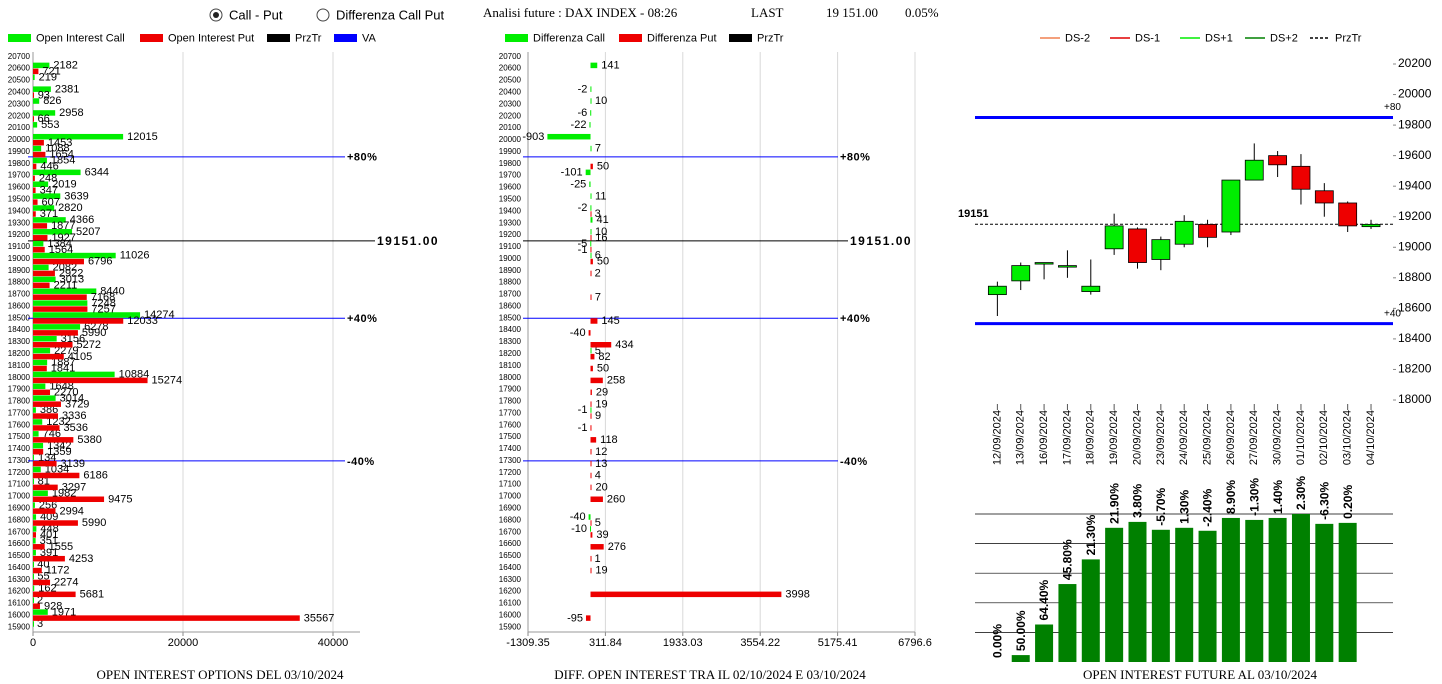 This screenshot has height=684, width=1442. What do you see at coordinates (1278, 437) in the screenshot?
I see `x-tick-label: 30/09/2024` at bounding box center [1278, 437].